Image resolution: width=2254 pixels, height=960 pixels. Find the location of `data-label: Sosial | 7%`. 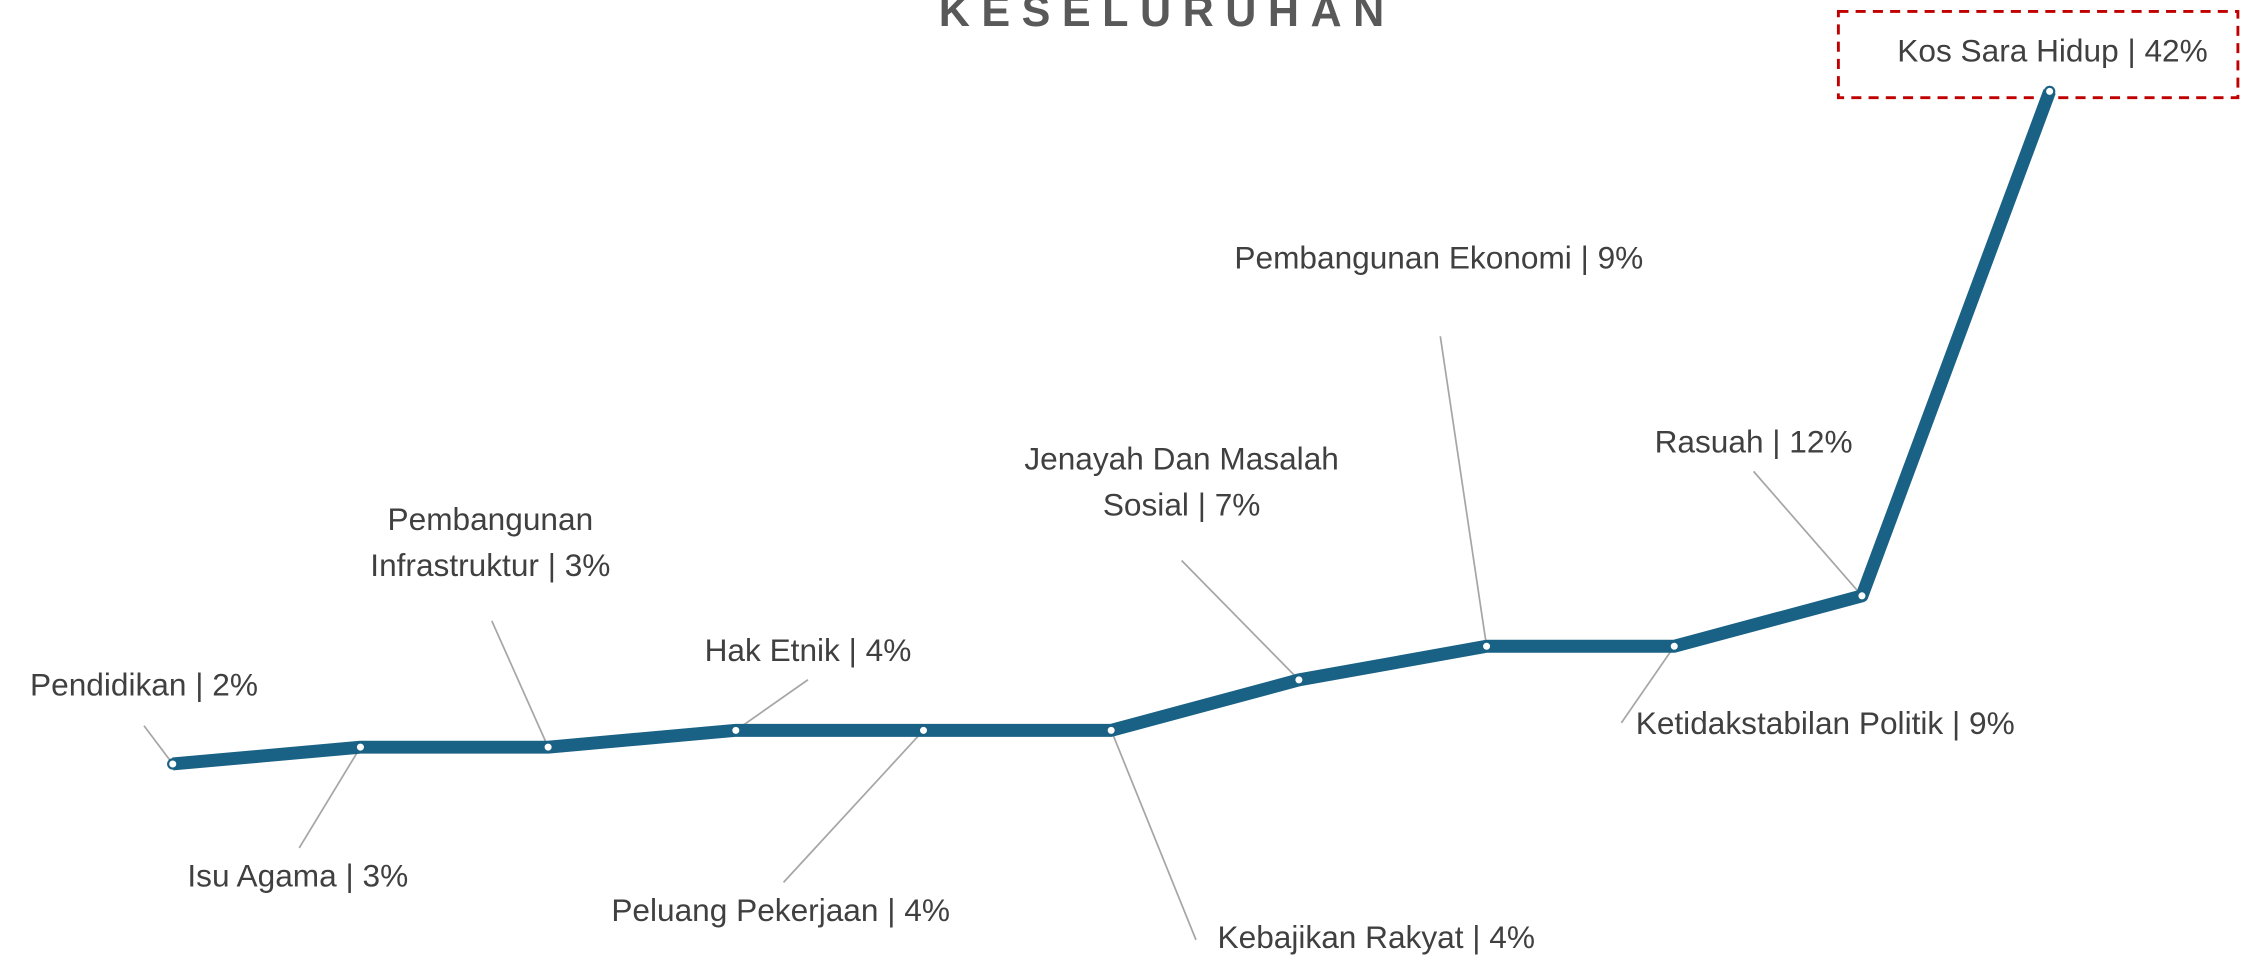

data-label: Sosial | 7% is located at coordinates (1182, 505).